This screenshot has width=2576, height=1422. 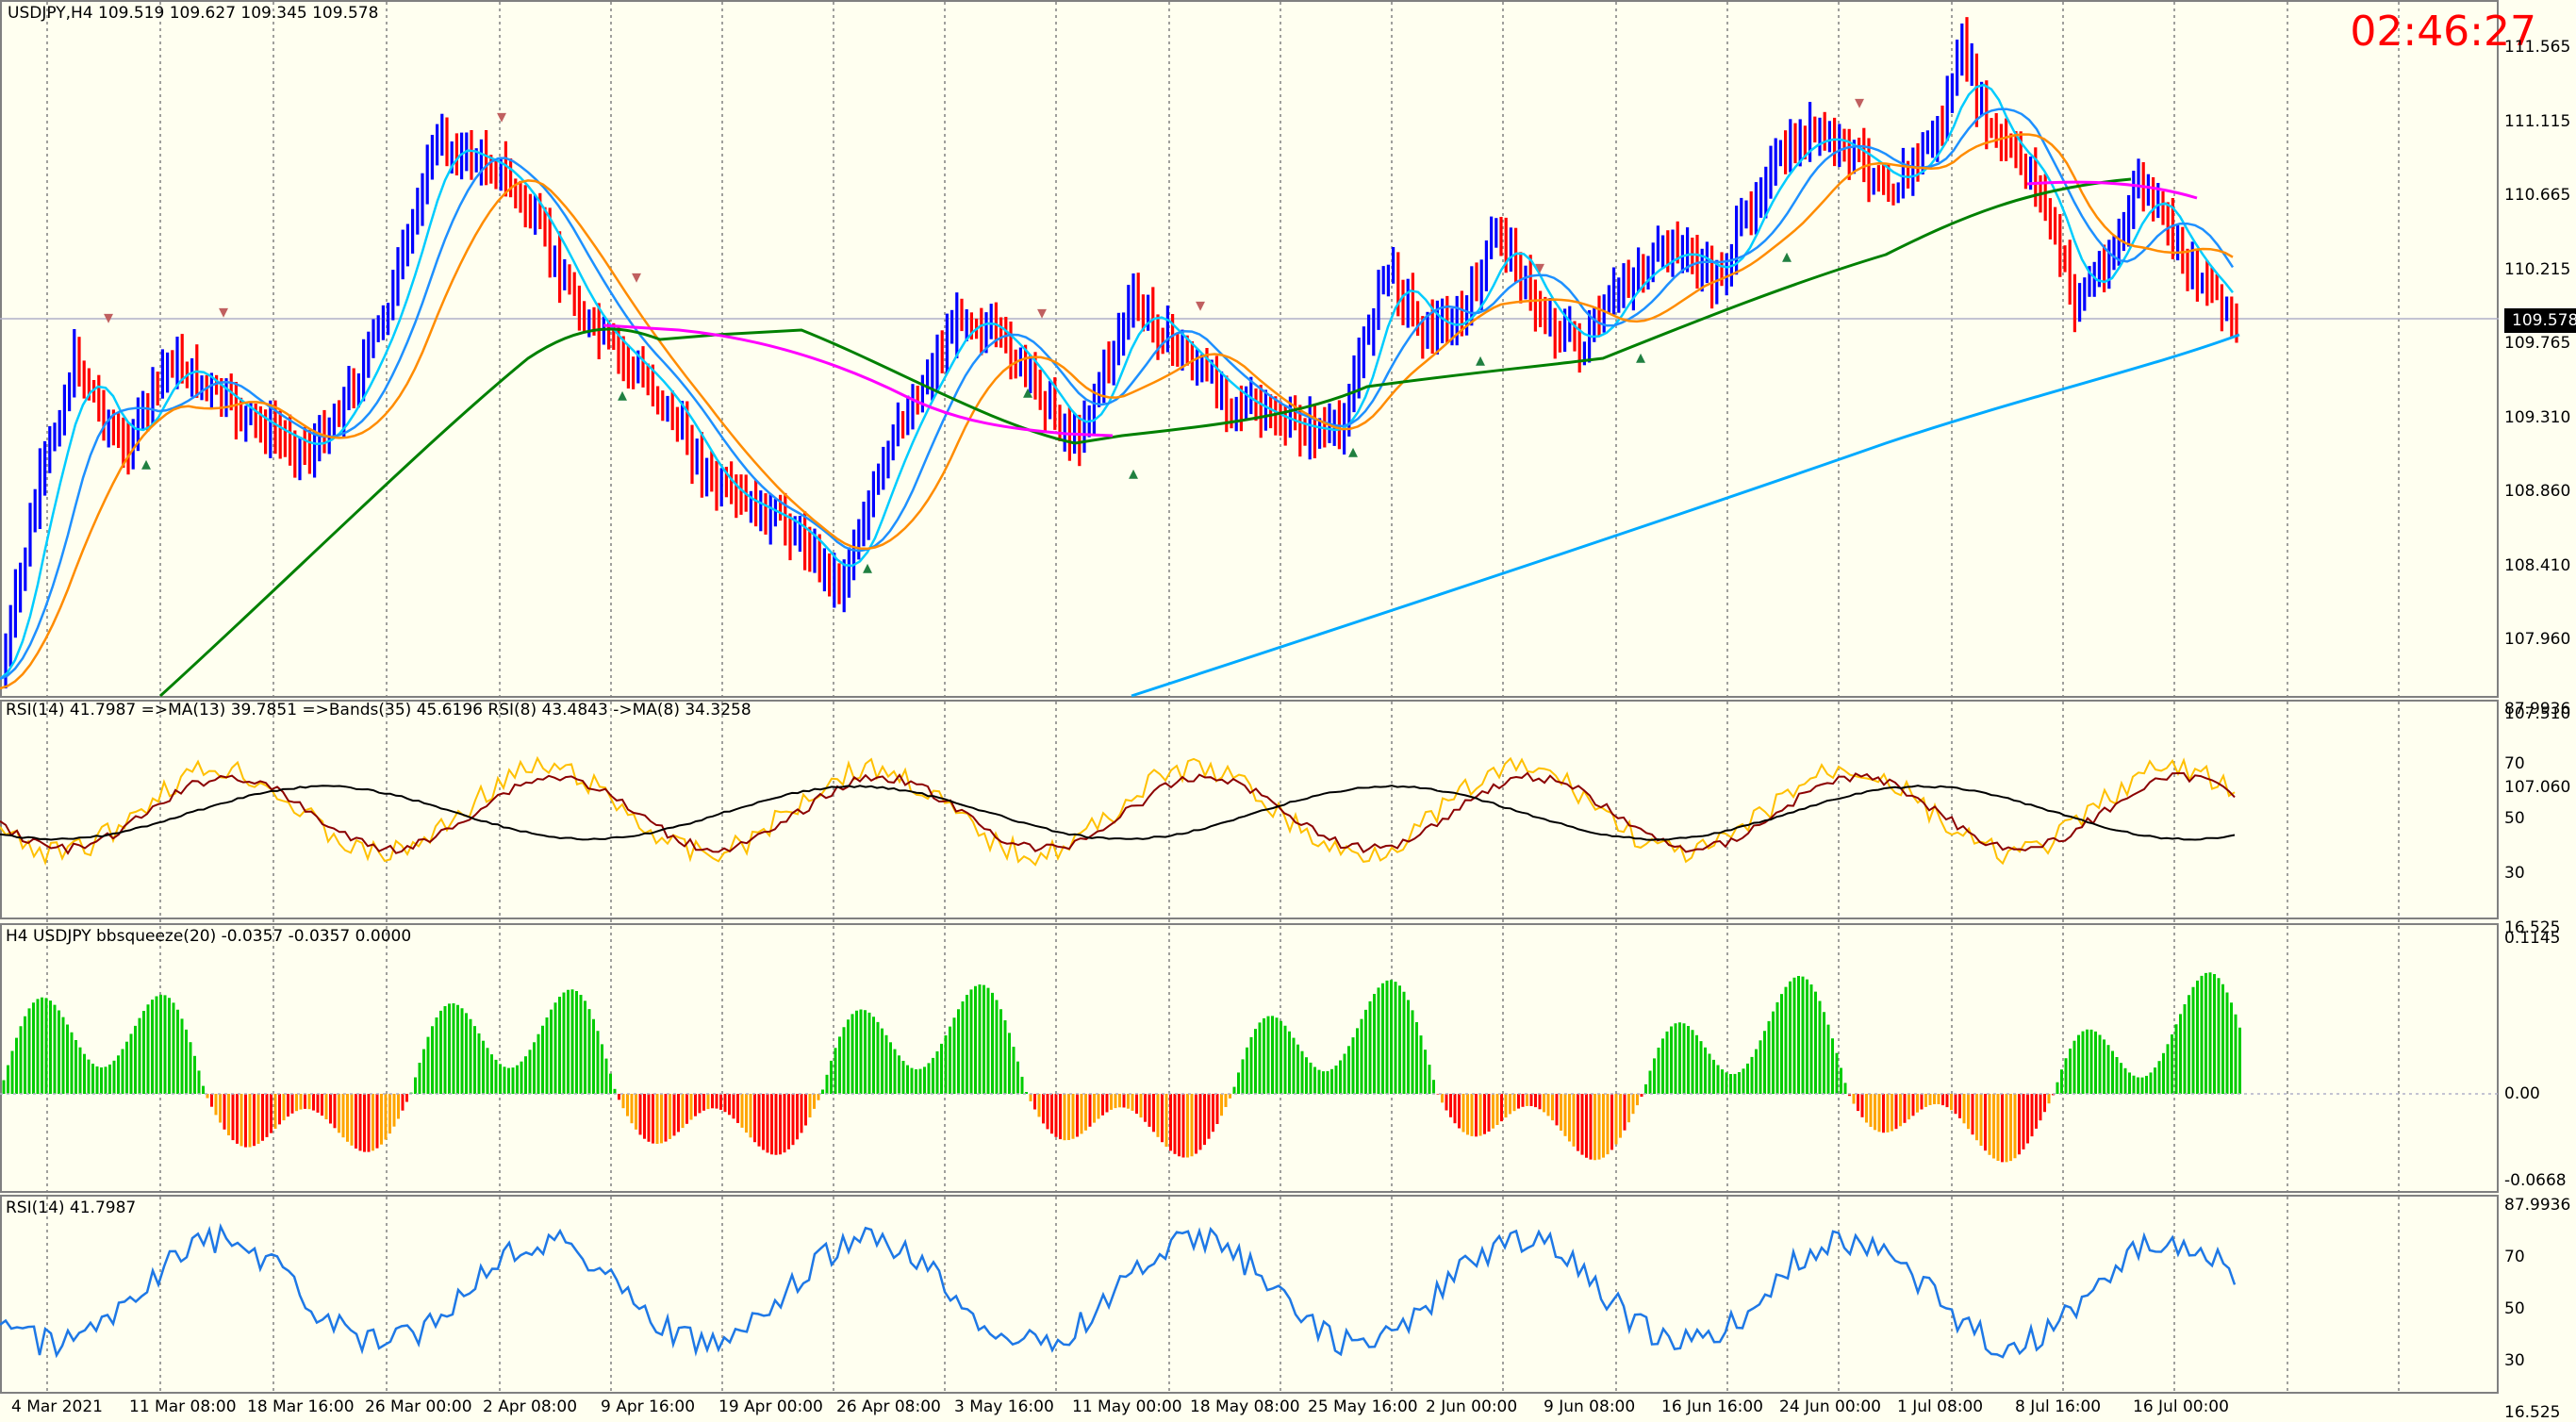 I want to click on axis-label: 111.565, so click(x=2537, y=47).